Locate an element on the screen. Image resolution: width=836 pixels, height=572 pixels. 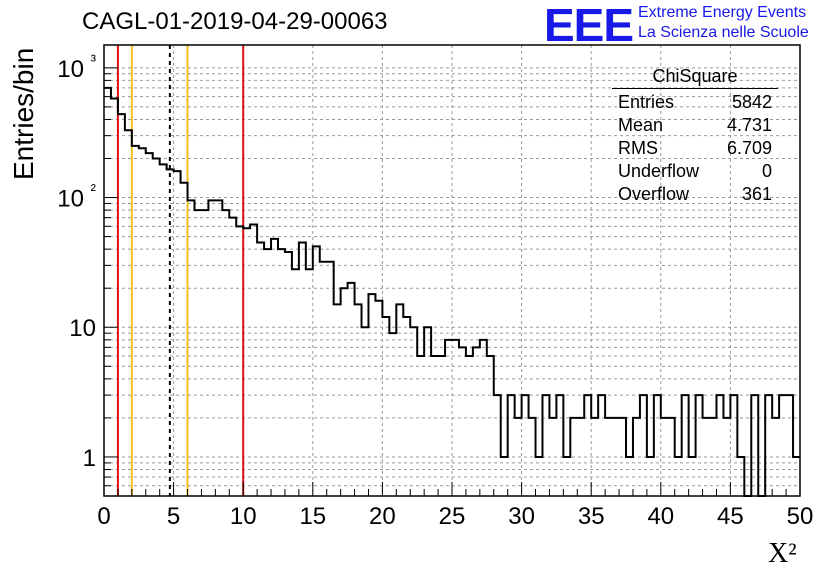
x-tick-label: 25 is located at coordinates (452, 516).